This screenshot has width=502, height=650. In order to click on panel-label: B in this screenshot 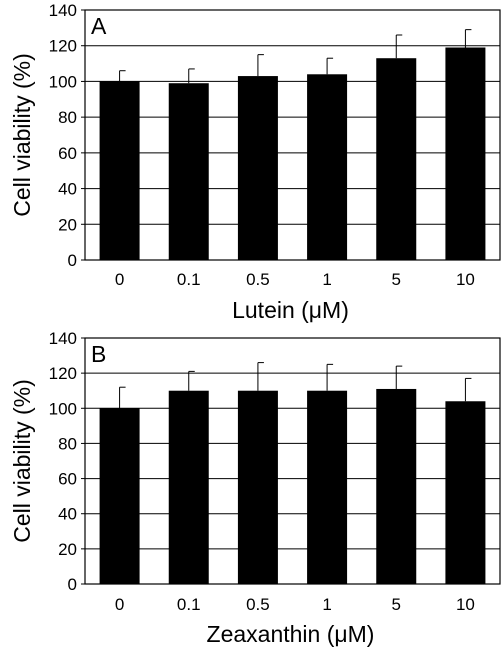, I will do `click(98, 354)`.